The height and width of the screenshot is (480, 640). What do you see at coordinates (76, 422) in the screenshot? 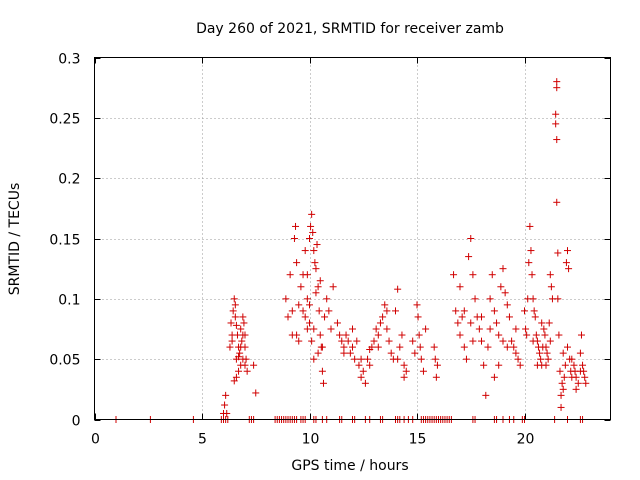
I see `y-tick-label: 0` at bounding box center [76, 422].